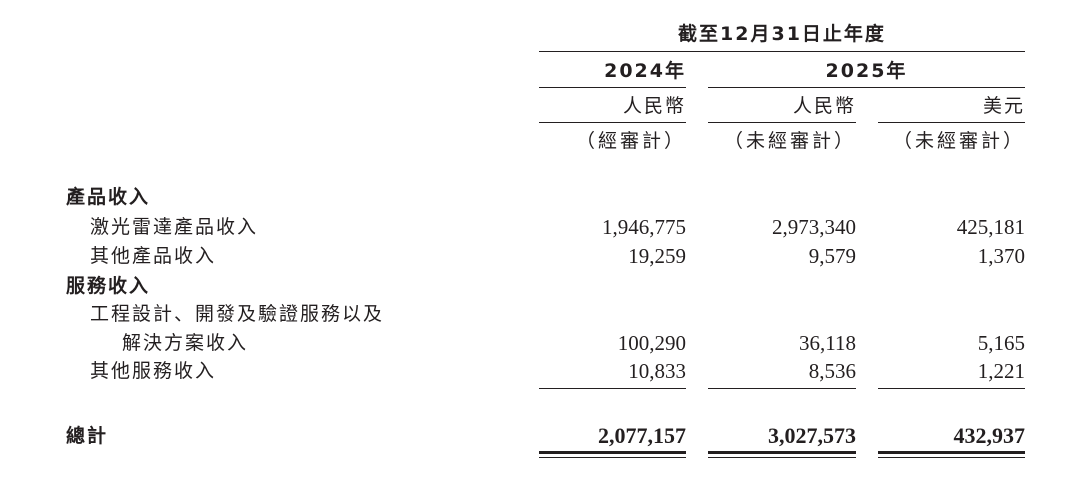 This screenshot has width=1080, height=482. What do you see at coordinates (87, 436) in the screenshot?
I see `total-label: 總計` at bounding box center [87, 436].